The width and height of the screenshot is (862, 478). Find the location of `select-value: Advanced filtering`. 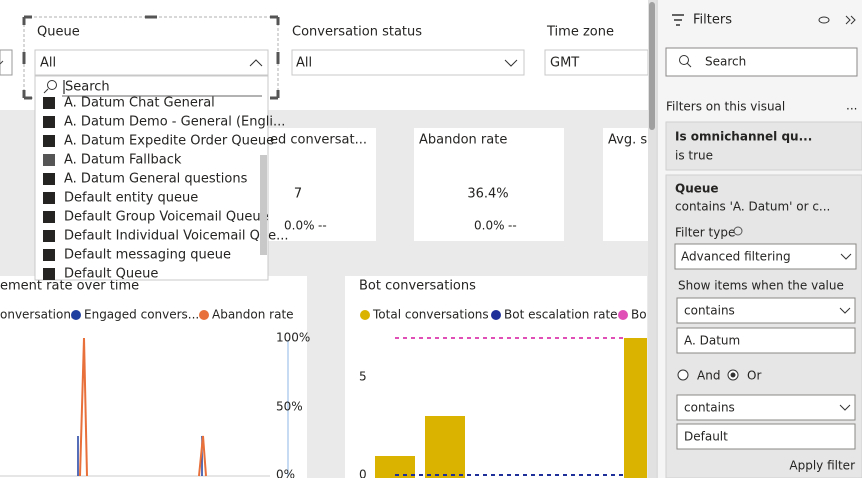

select-value: Advanced filtering is located at coordinates (736, 257).